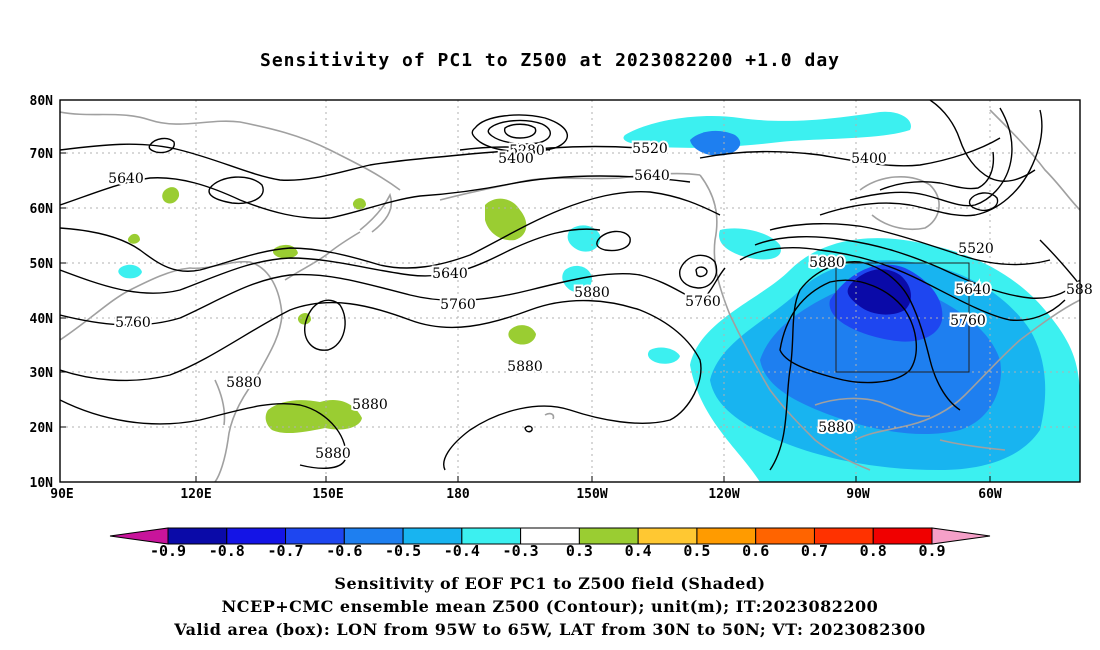  I want to click on lat-label: 80N, so click(42, 101).